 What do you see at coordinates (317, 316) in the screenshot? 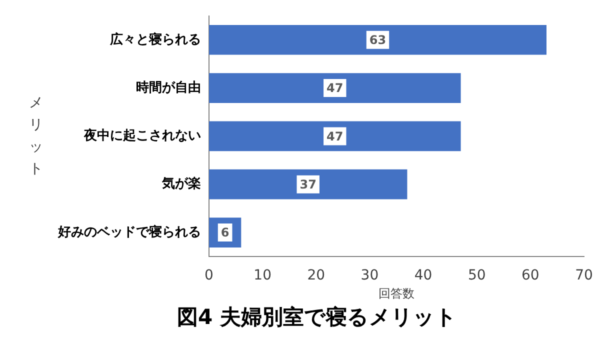
I see `text: 図4 夫婦別室で寝るメリット` at bounding box center [317, 316].